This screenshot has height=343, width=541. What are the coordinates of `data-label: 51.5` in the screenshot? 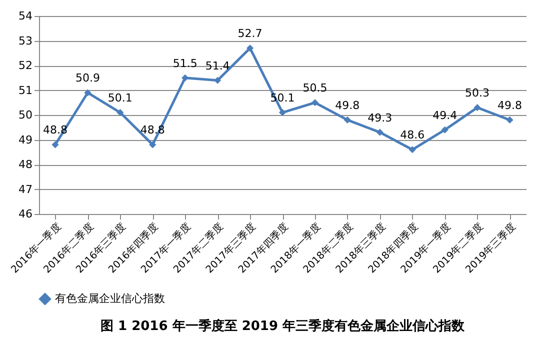 It's located at (185, 63).